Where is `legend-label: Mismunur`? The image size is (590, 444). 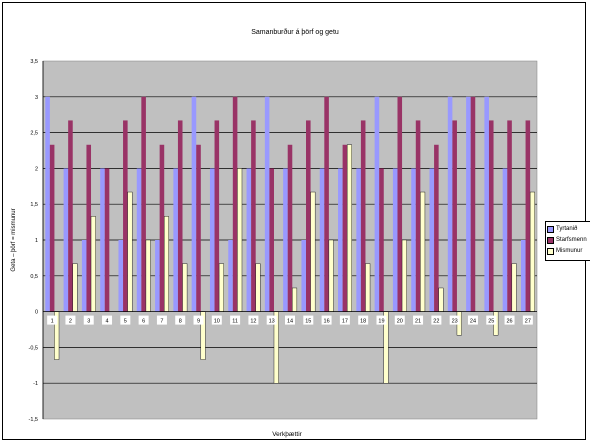
legend-label: Mismunur is located at coordinates (569, 251).